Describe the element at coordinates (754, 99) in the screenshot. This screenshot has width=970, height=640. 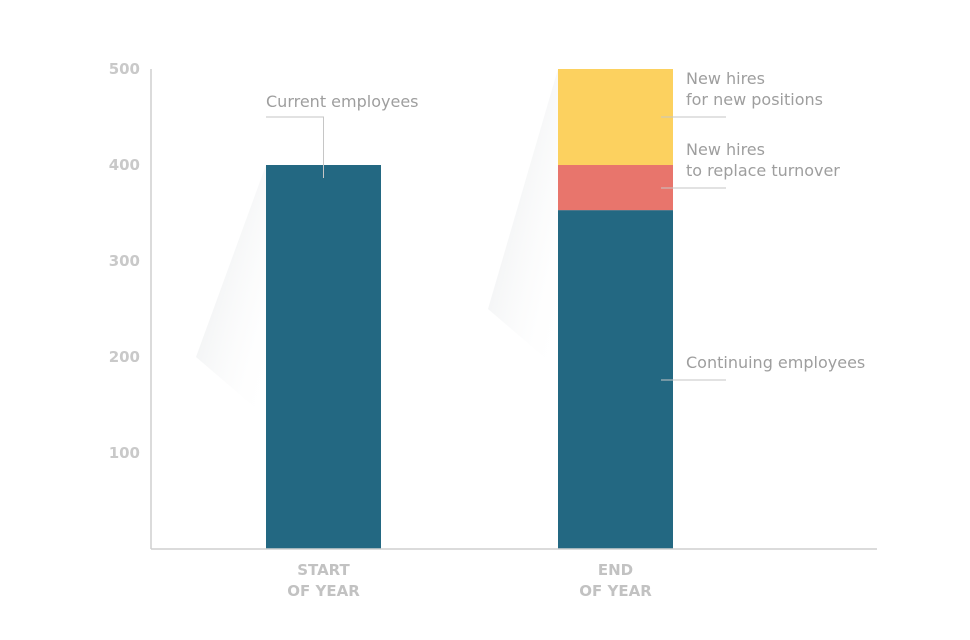
I see `annotation-label: for new positions` at that location.